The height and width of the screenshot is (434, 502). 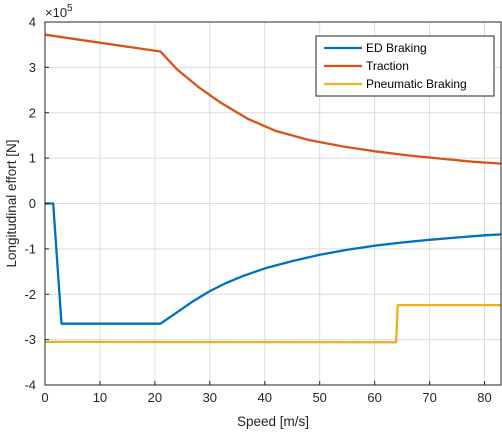 What do you see at coordinates (56, 12) in the screenshot?
I see `exponent-base: ×10` at bounding box center [56, 12].